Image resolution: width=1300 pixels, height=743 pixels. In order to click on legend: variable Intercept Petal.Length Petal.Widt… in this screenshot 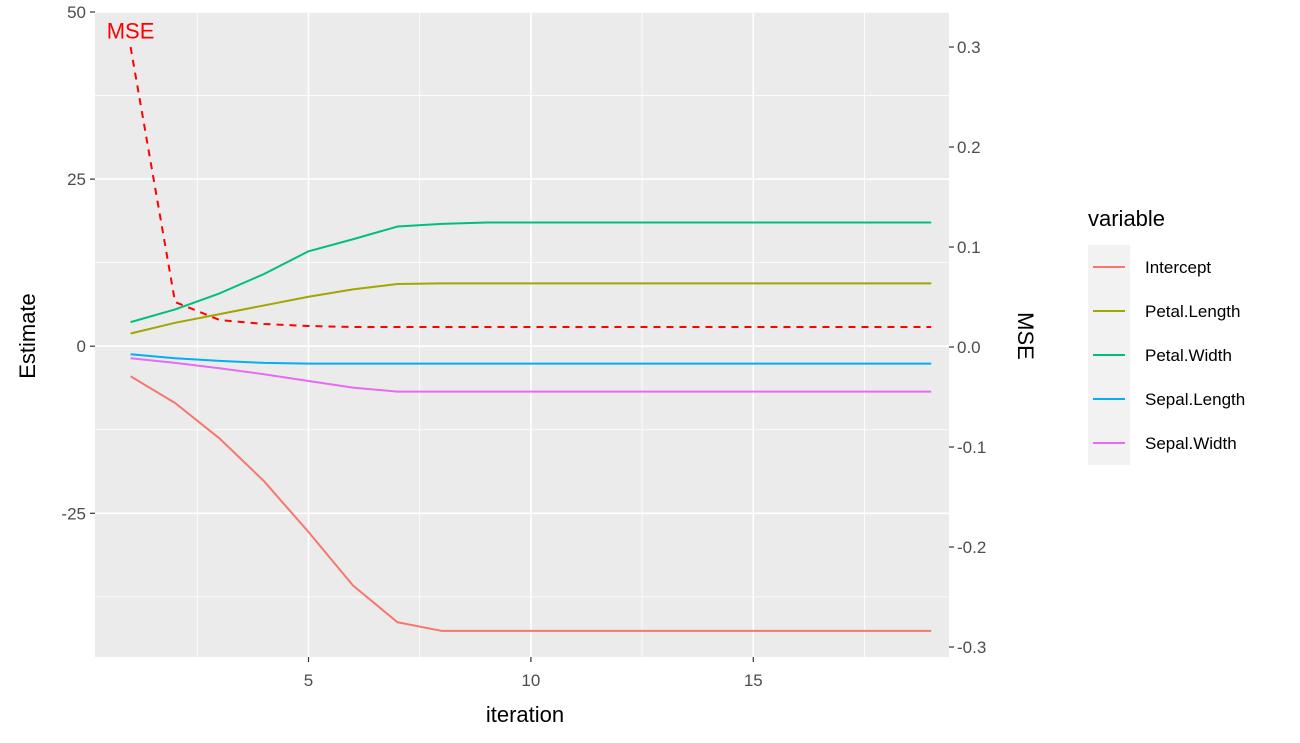, I will do `click(1166, 335)`.